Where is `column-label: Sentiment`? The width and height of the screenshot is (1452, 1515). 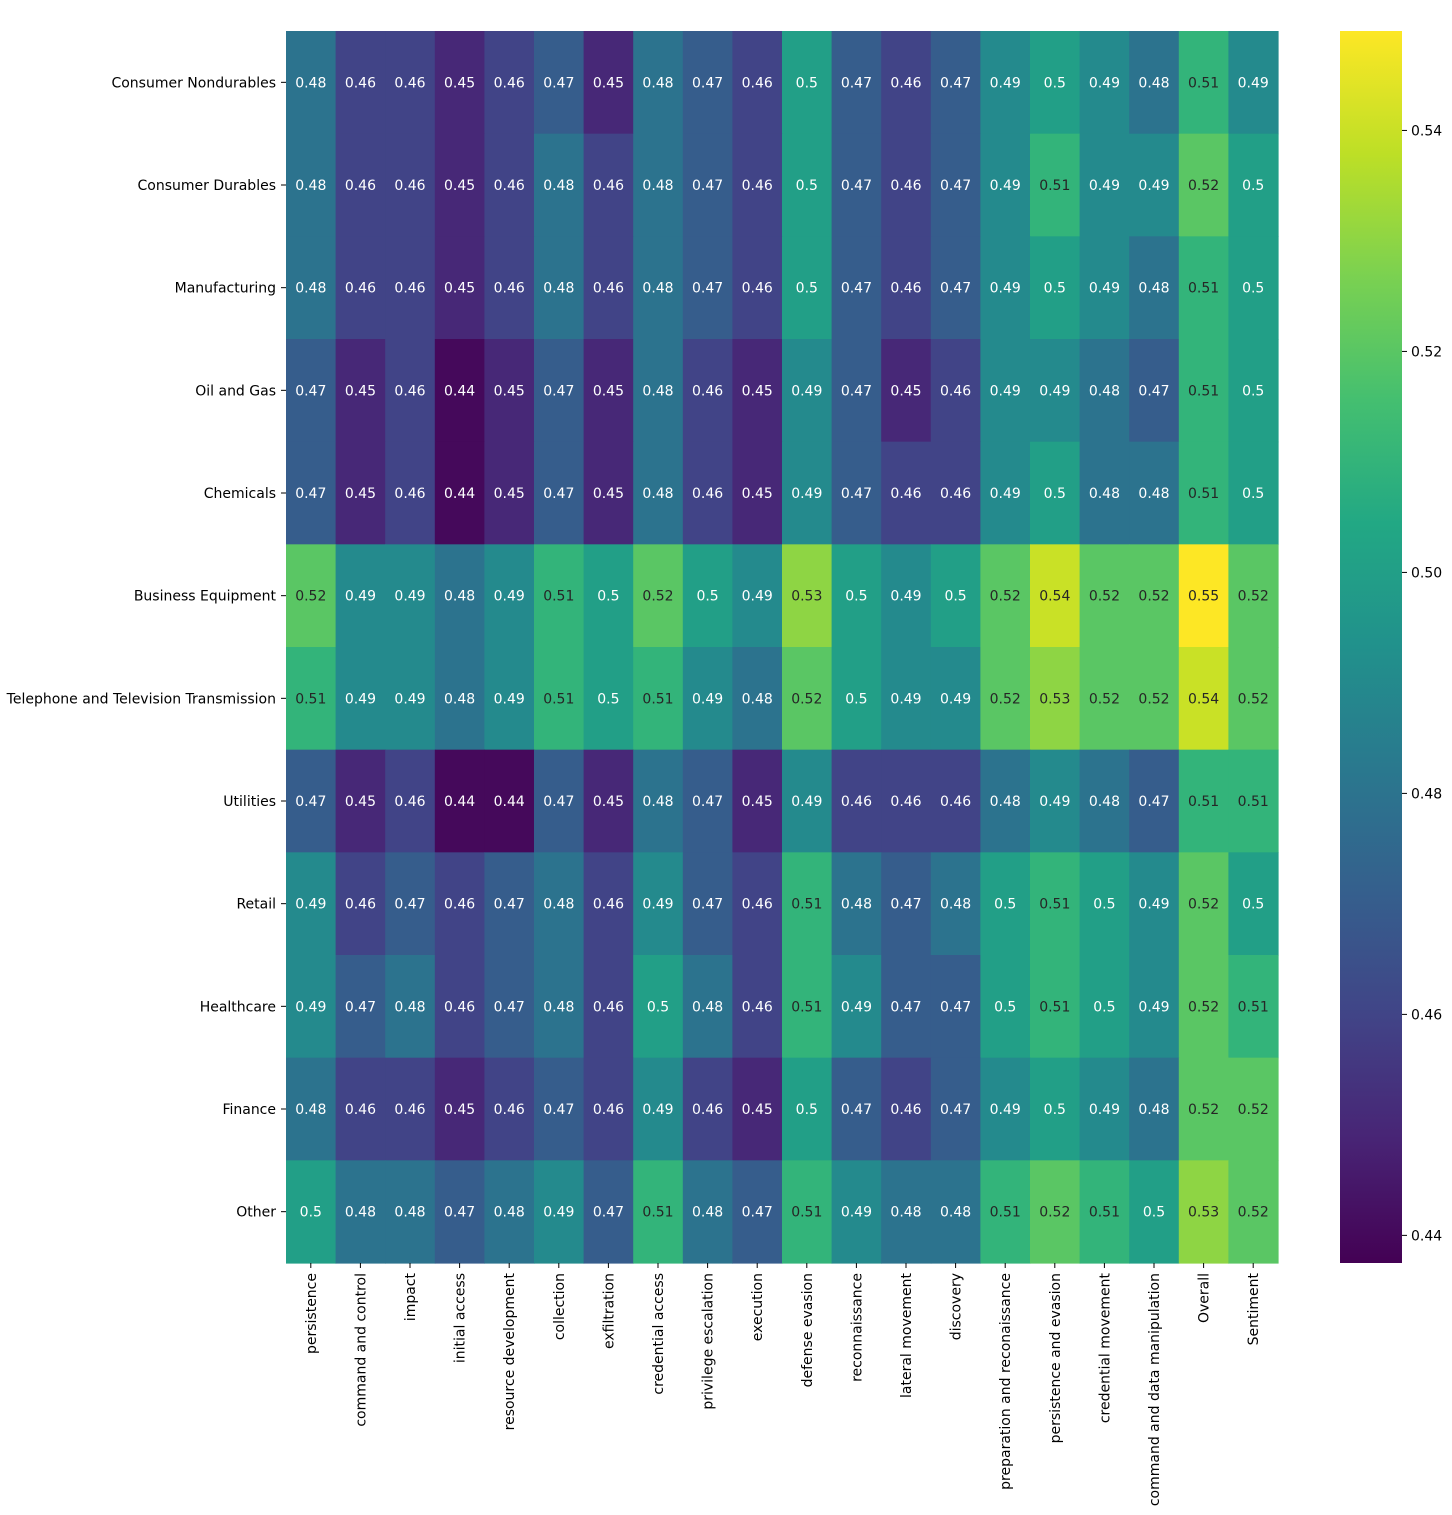 column-label: Sentiment is located at coordinates (1254, 1308).